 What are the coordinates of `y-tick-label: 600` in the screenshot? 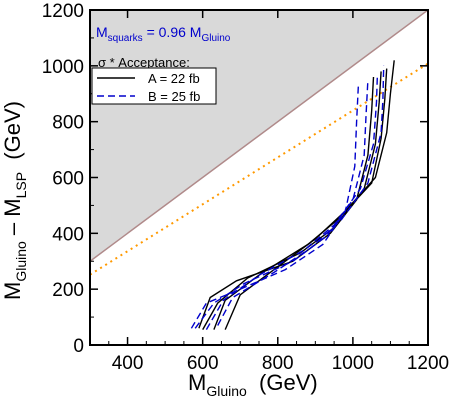 It's located at (68, 179).